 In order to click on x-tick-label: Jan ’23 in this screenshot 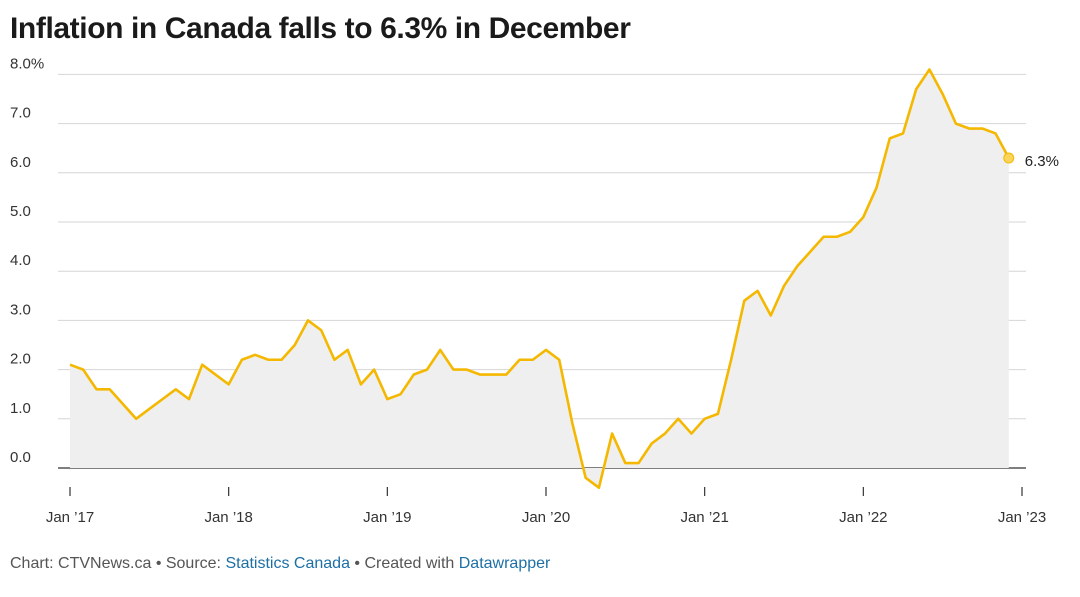, I will do `click(1022, 517)`.